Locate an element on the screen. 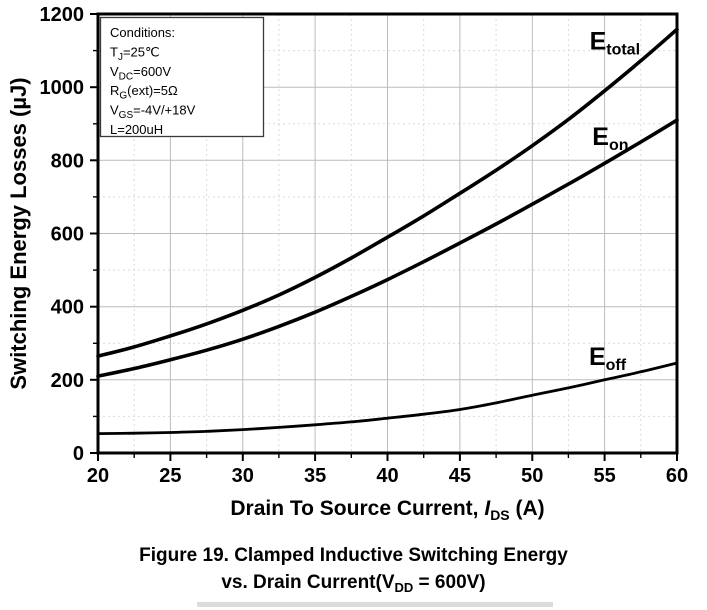 This screenshot has height=610, width=707. curve-label-E_off: Eoff is located at coordinates (608, 358).